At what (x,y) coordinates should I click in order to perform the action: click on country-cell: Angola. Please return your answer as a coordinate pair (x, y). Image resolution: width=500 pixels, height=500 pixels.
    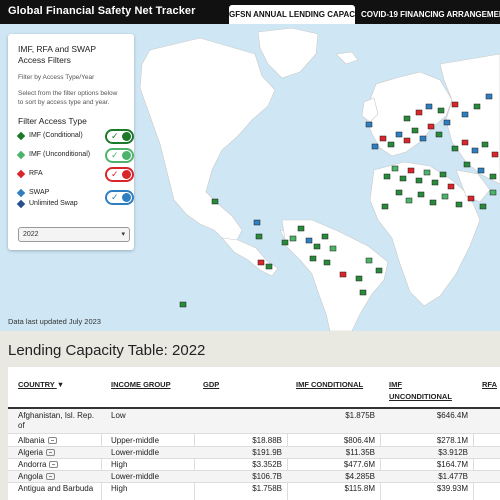
    Looking at the image, I should click on (36, 477).